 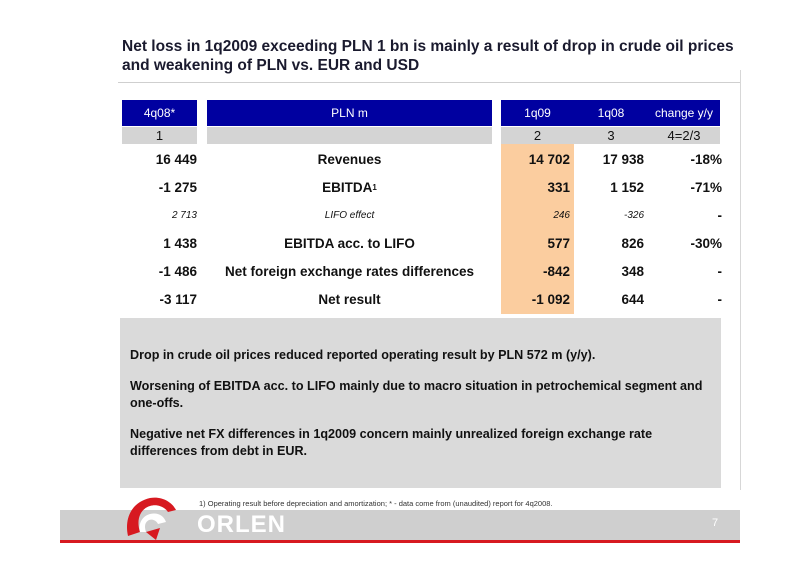 I want to click on footer-band, so click(x=400, y=525).